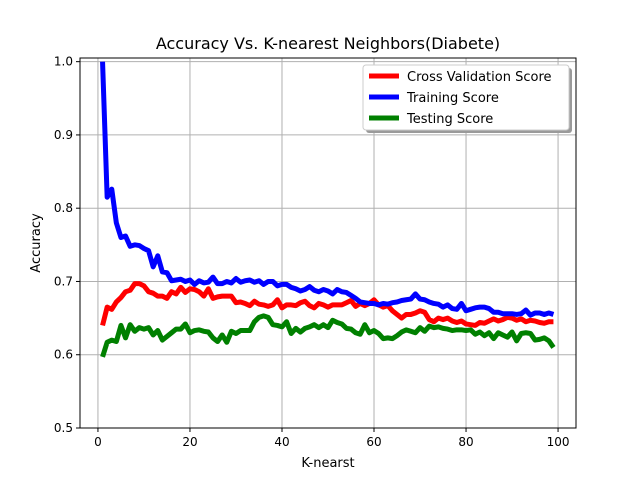 This screenshot has width=640, height=480. I want to click on y-tick-label: 0.7, so click(63, 281).